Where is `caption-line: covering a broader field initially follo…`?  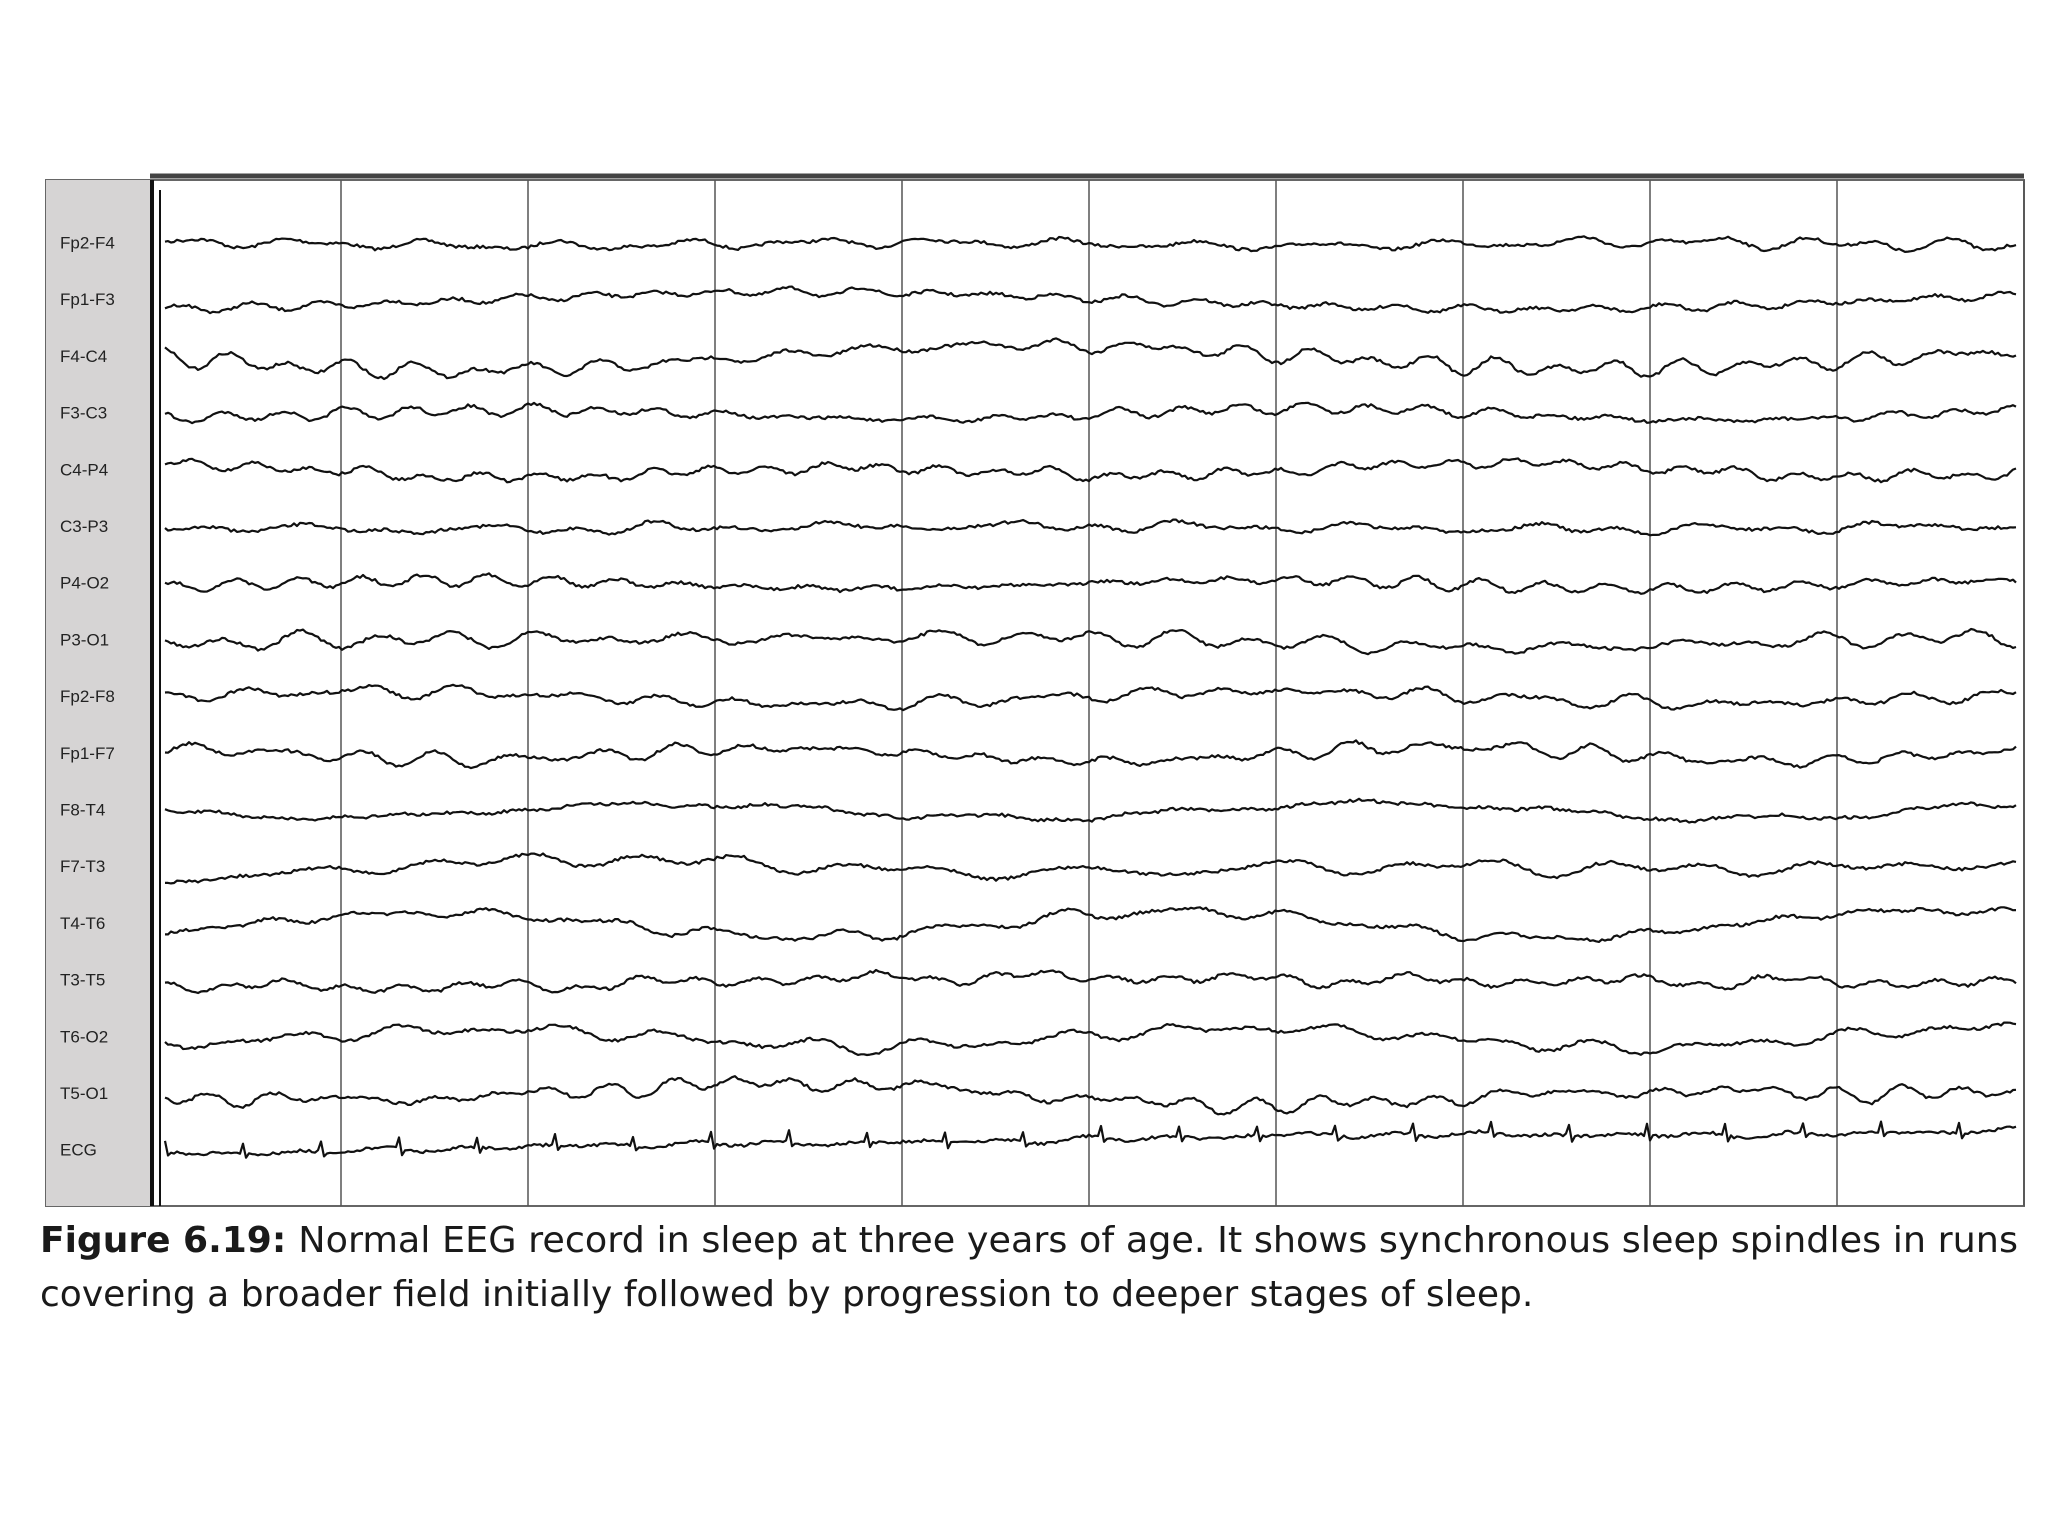 caption-line: covering a broader field initially follo… is located at coordinates (786, 1294).